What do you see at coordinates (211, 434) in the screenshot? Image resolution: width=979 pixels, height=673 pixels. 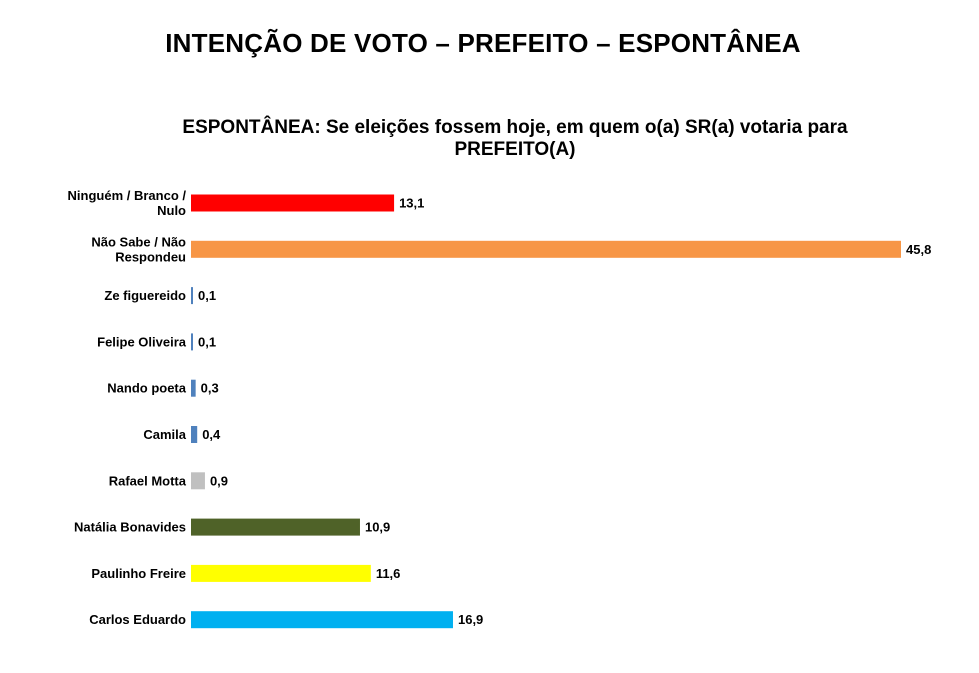 I see `value-label: 0,4` at bounding box center [211, 434].